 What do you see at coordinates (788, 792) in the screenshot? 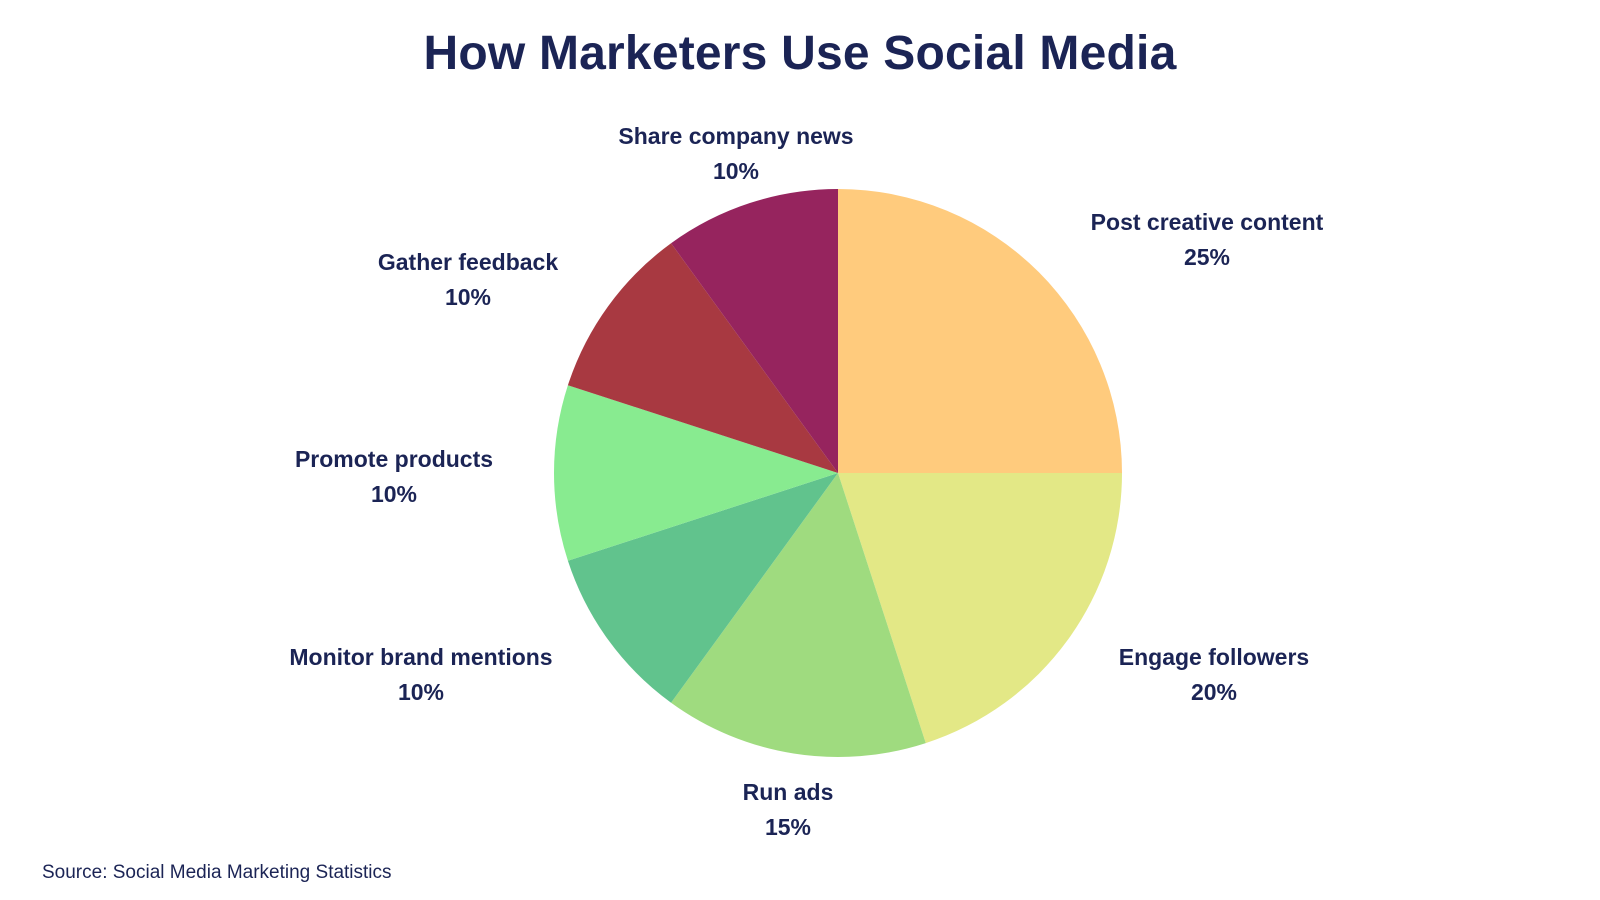
I see `slice-label-text: Run ads` at bounding box center [788, 792].